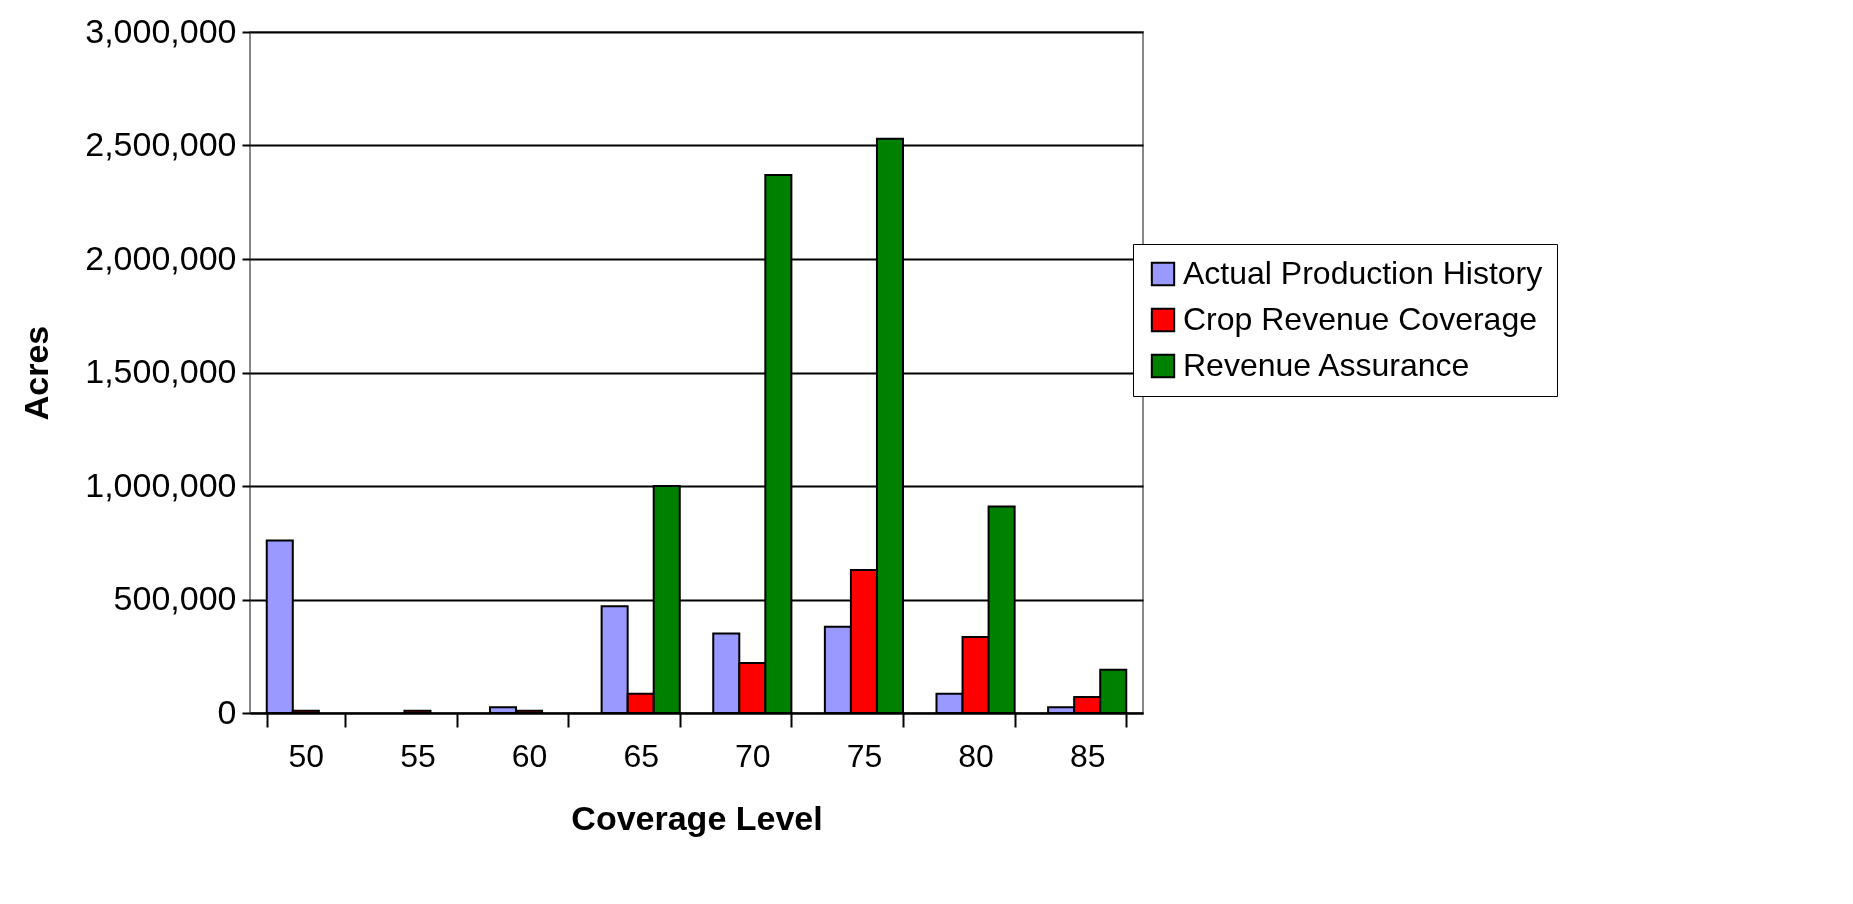 Image resolution: width=1853 pixels, height=904 pixels. I want to click on y-tick-label: 500,000, so click(175, 598).